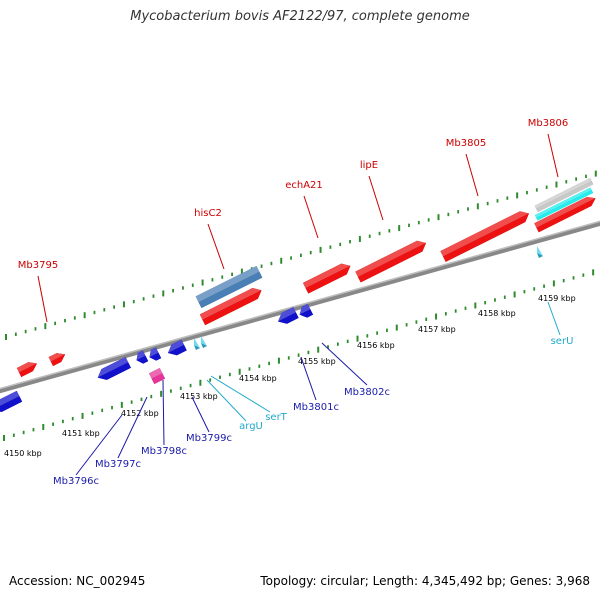 The image size is (600, 600). I want to click on scale-label: 4152 kbp, so click(140, 413).